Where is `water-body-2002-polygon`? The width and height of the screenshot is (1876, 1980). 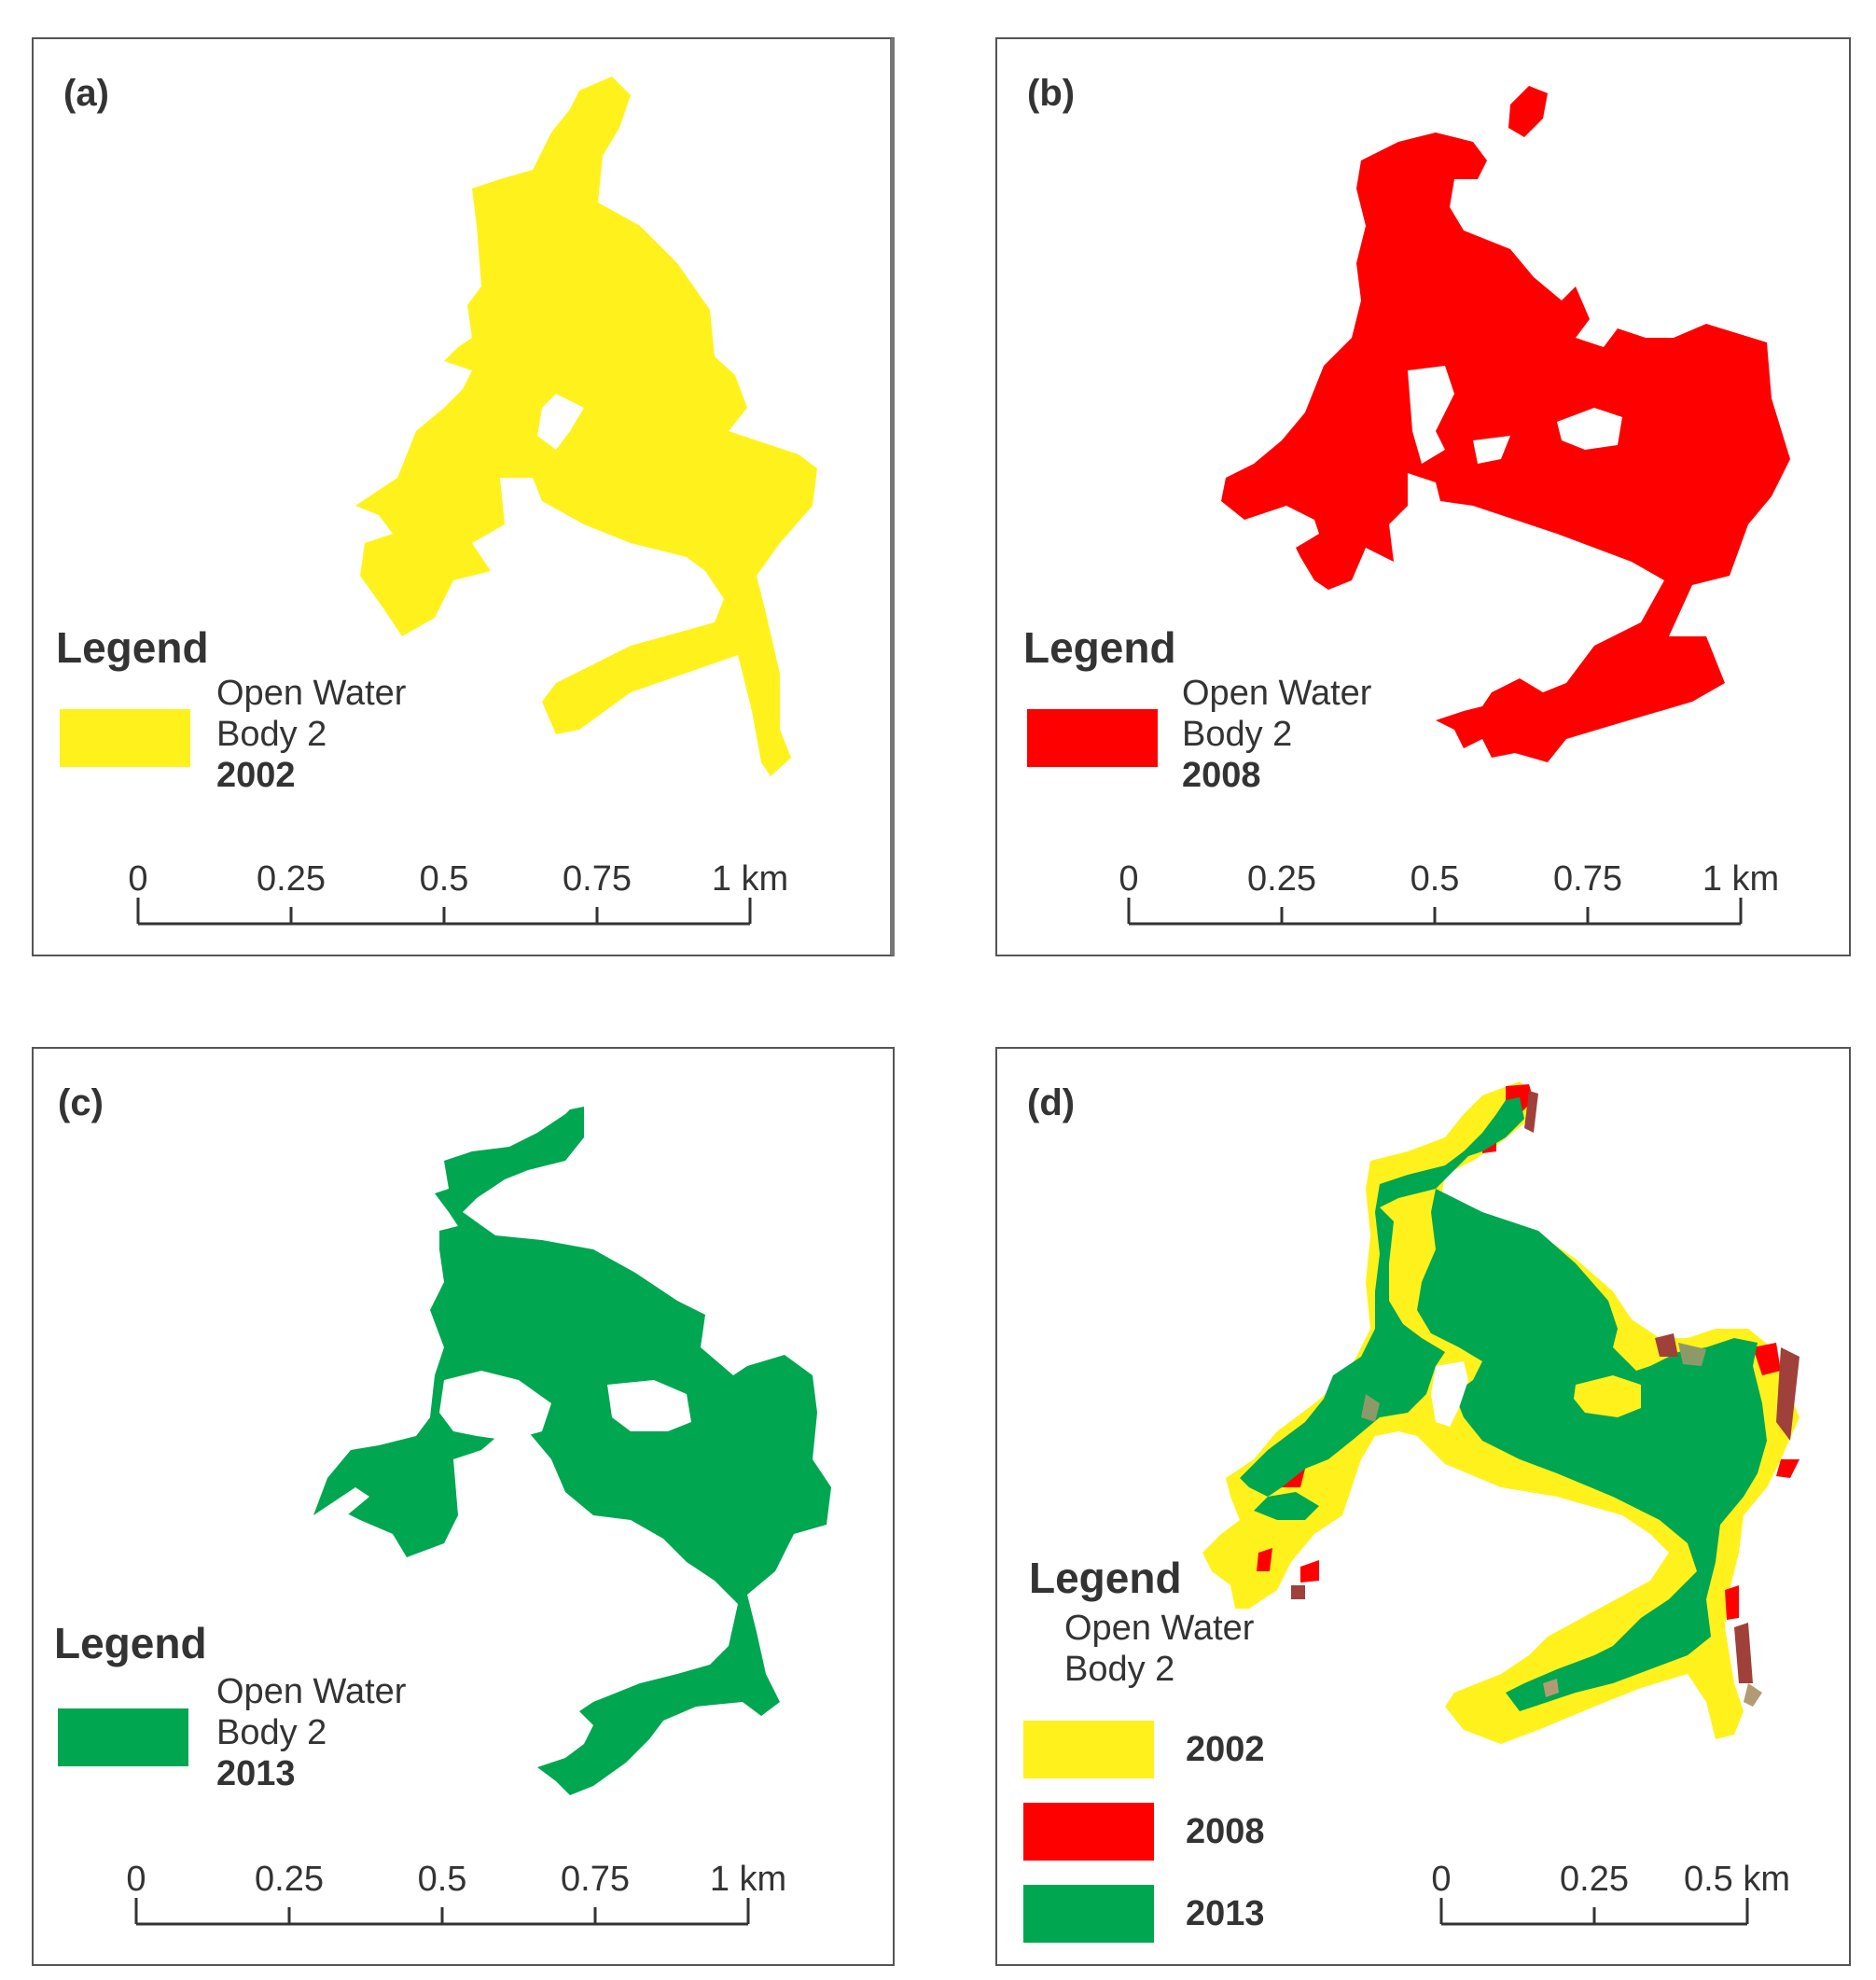 water-body-2002-polygon is located at coordinates (586, 426).